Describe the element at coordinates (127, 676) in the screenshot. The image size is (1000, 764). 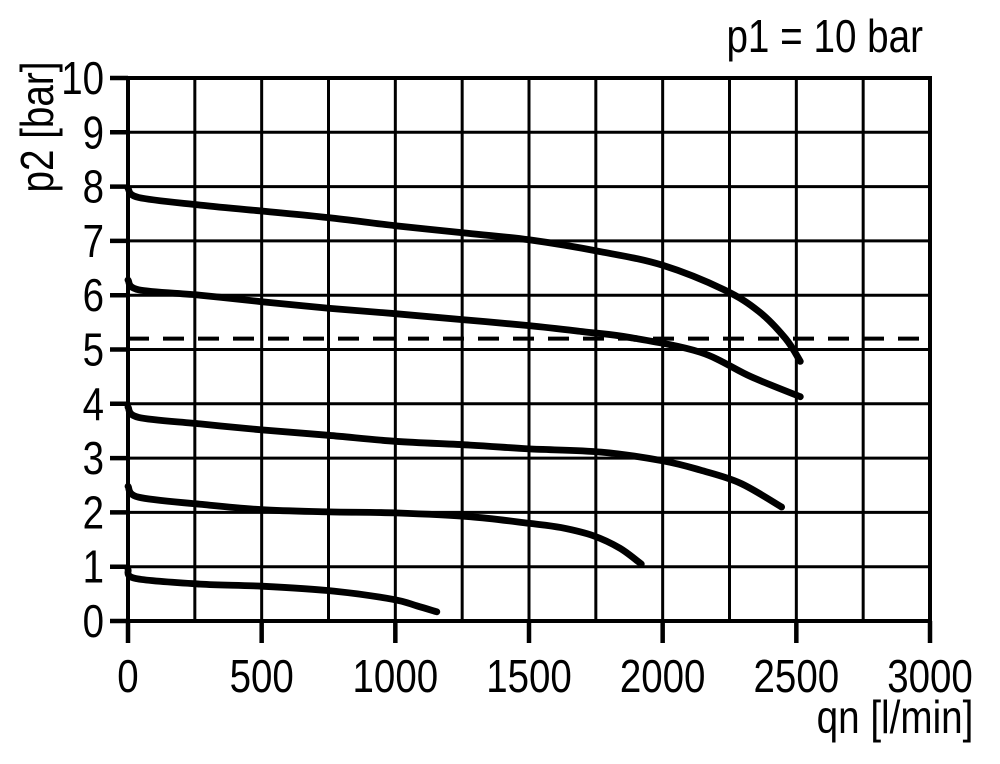
I see `x-tick-label: 0` at that location.